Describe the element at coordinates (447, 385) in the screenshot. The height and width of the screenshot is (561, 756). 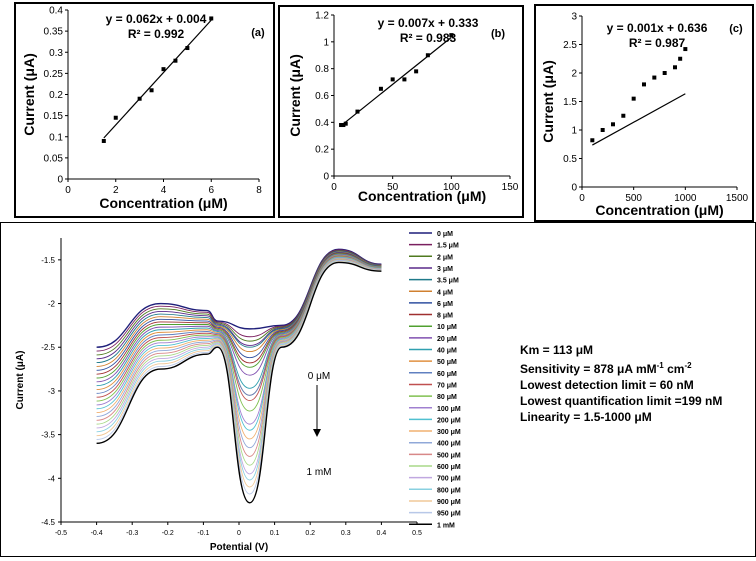
I see `legend-label: 70 μM` at that location.